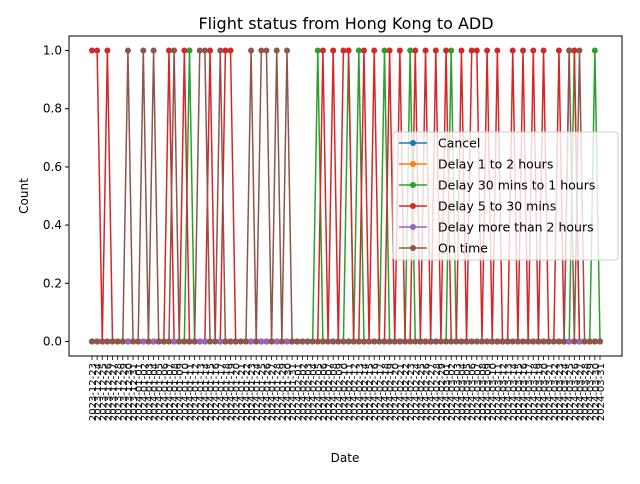  I want to click on x-tick-label: 2024-01-24, so click(257, 392).